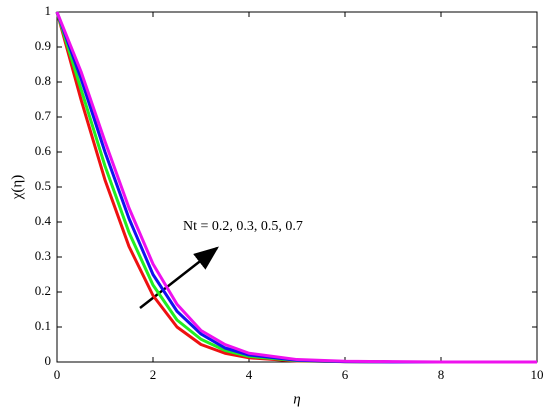 The image size is (550, 418). I want to click on y-tick-label: 0.7, so click(43, 115).